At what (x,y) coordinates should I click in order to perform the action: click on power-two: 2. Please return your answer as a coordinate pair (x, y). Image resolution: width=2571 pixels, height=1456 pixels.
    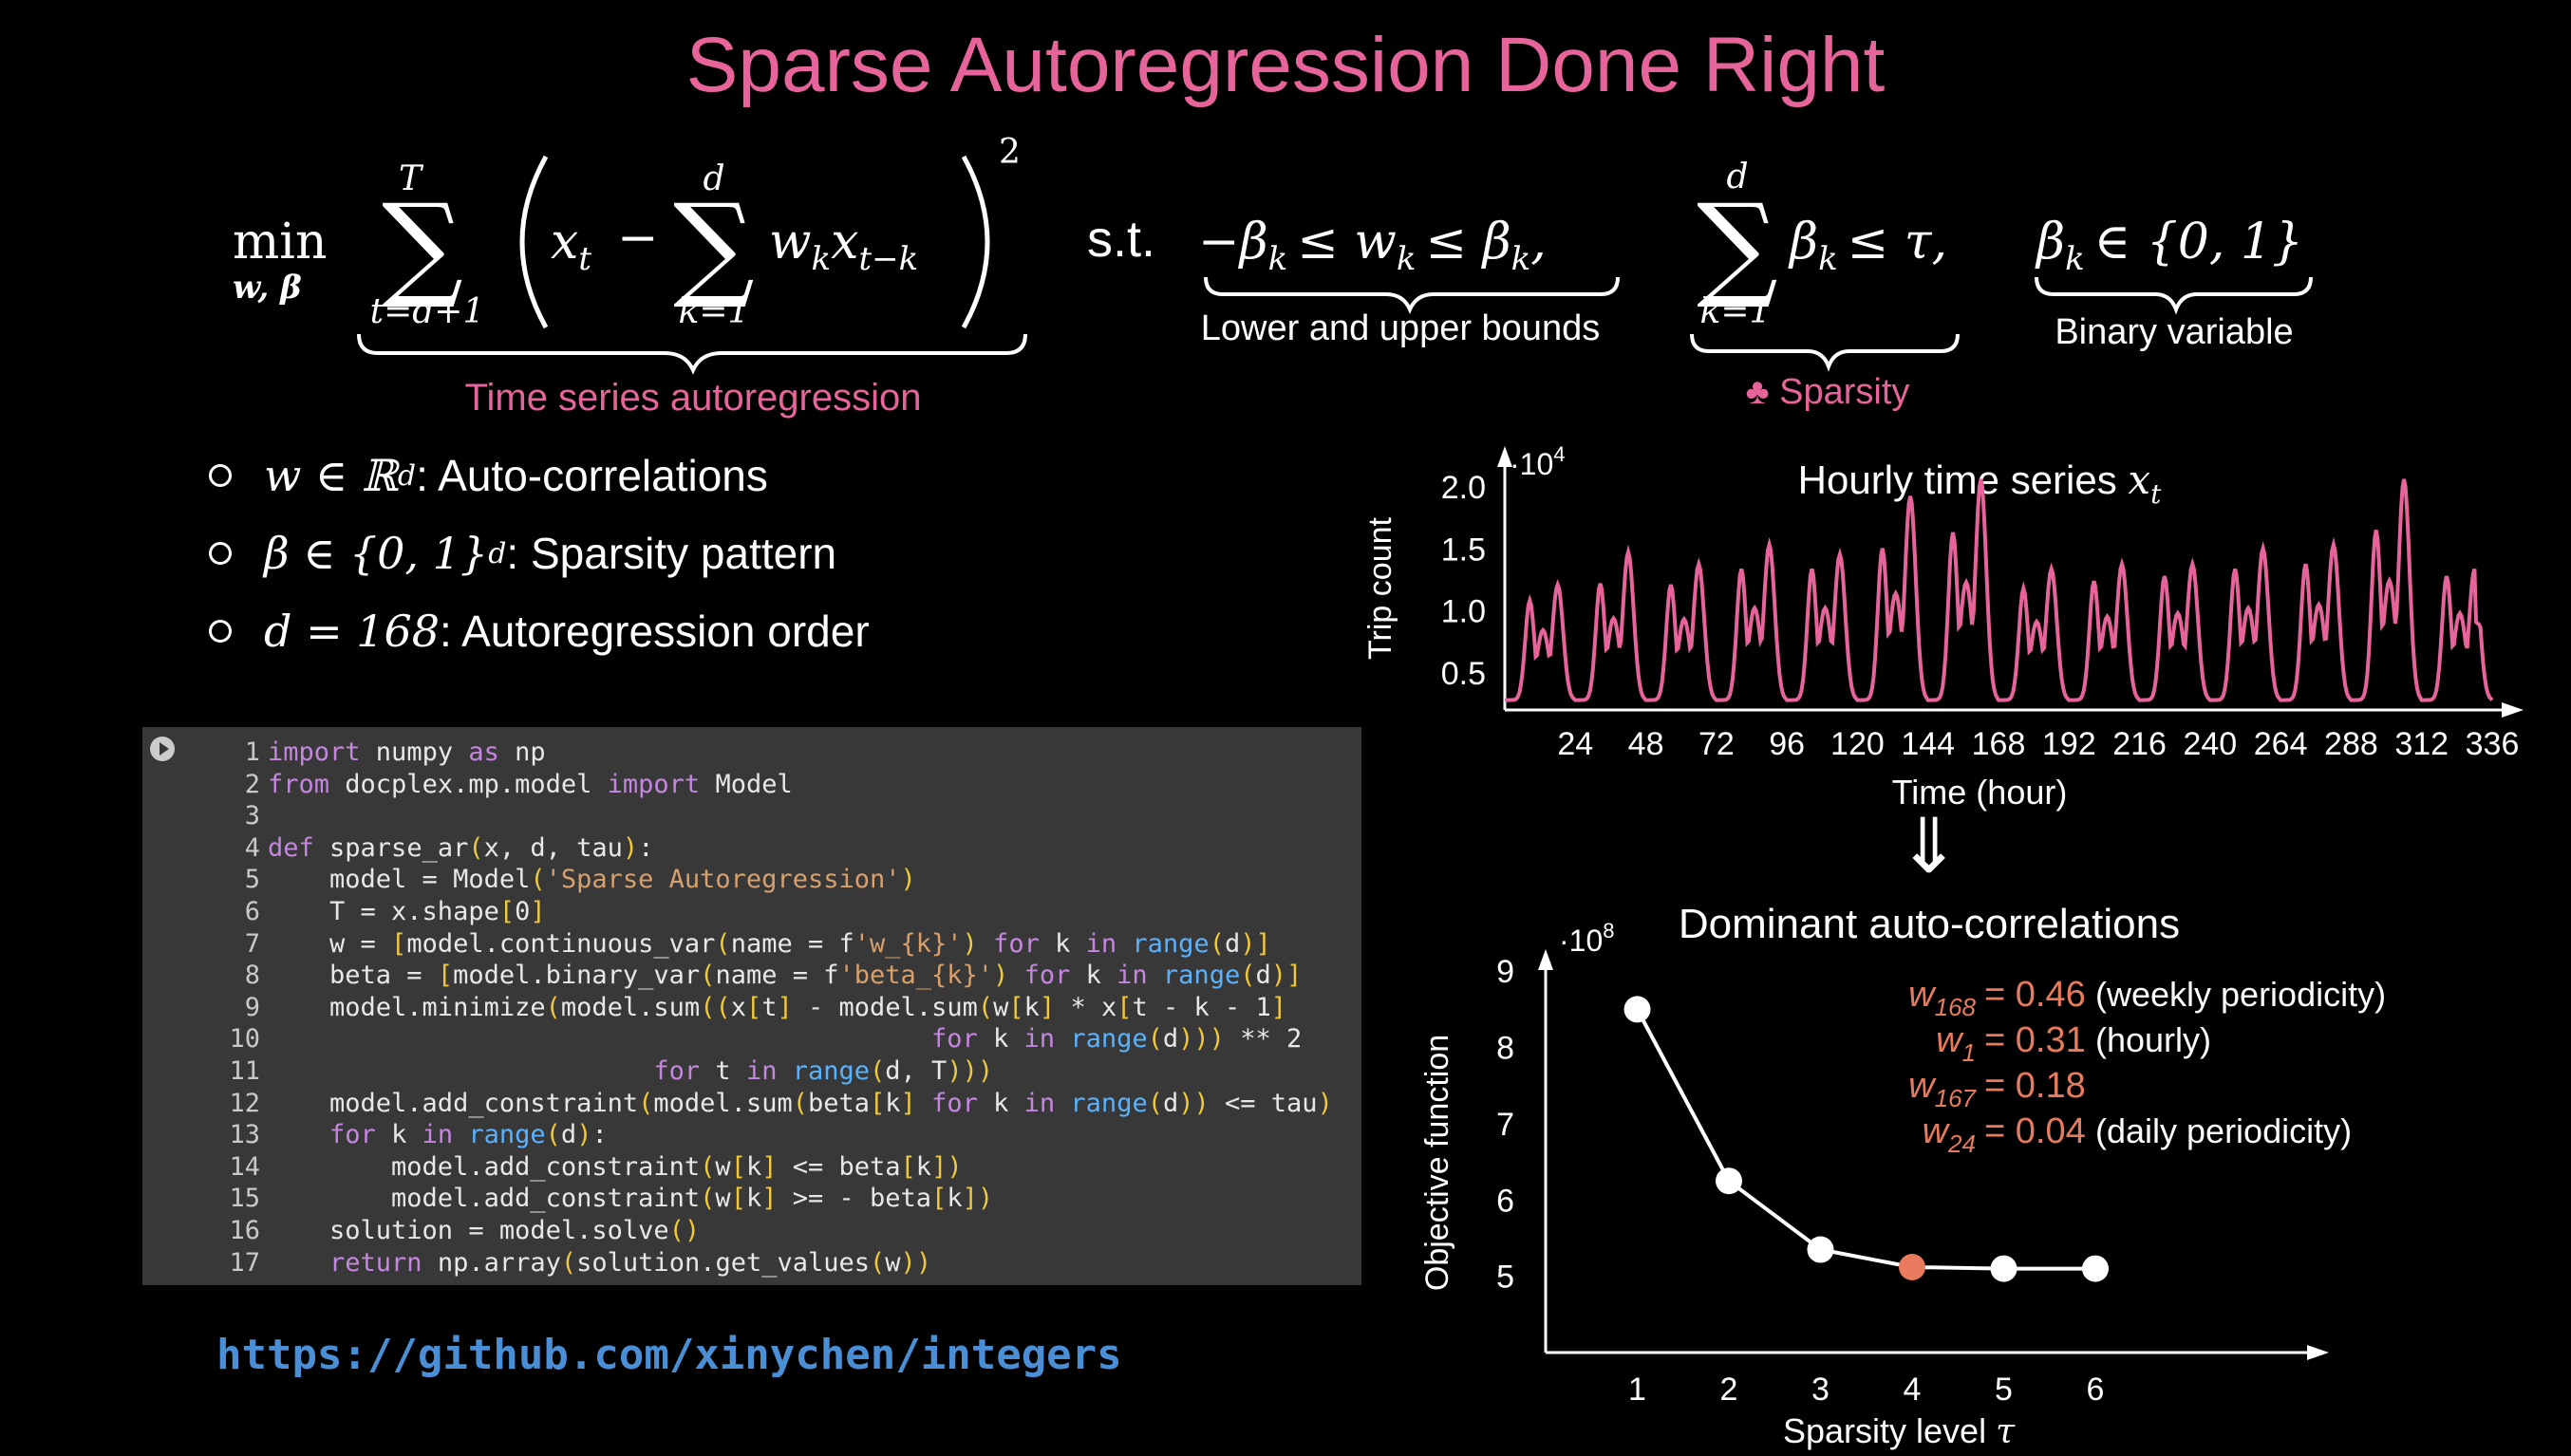
    Looking at the image, I should click on (1010, 152).